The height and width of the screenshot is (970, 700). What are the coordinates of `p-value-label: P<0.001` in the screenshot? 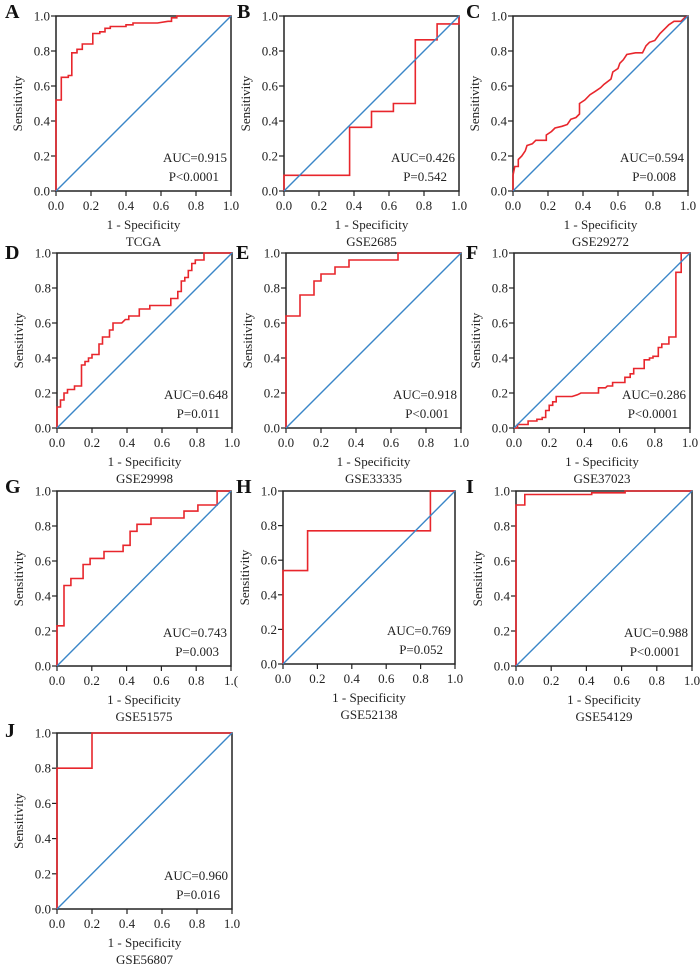 It's located at (427, 413).